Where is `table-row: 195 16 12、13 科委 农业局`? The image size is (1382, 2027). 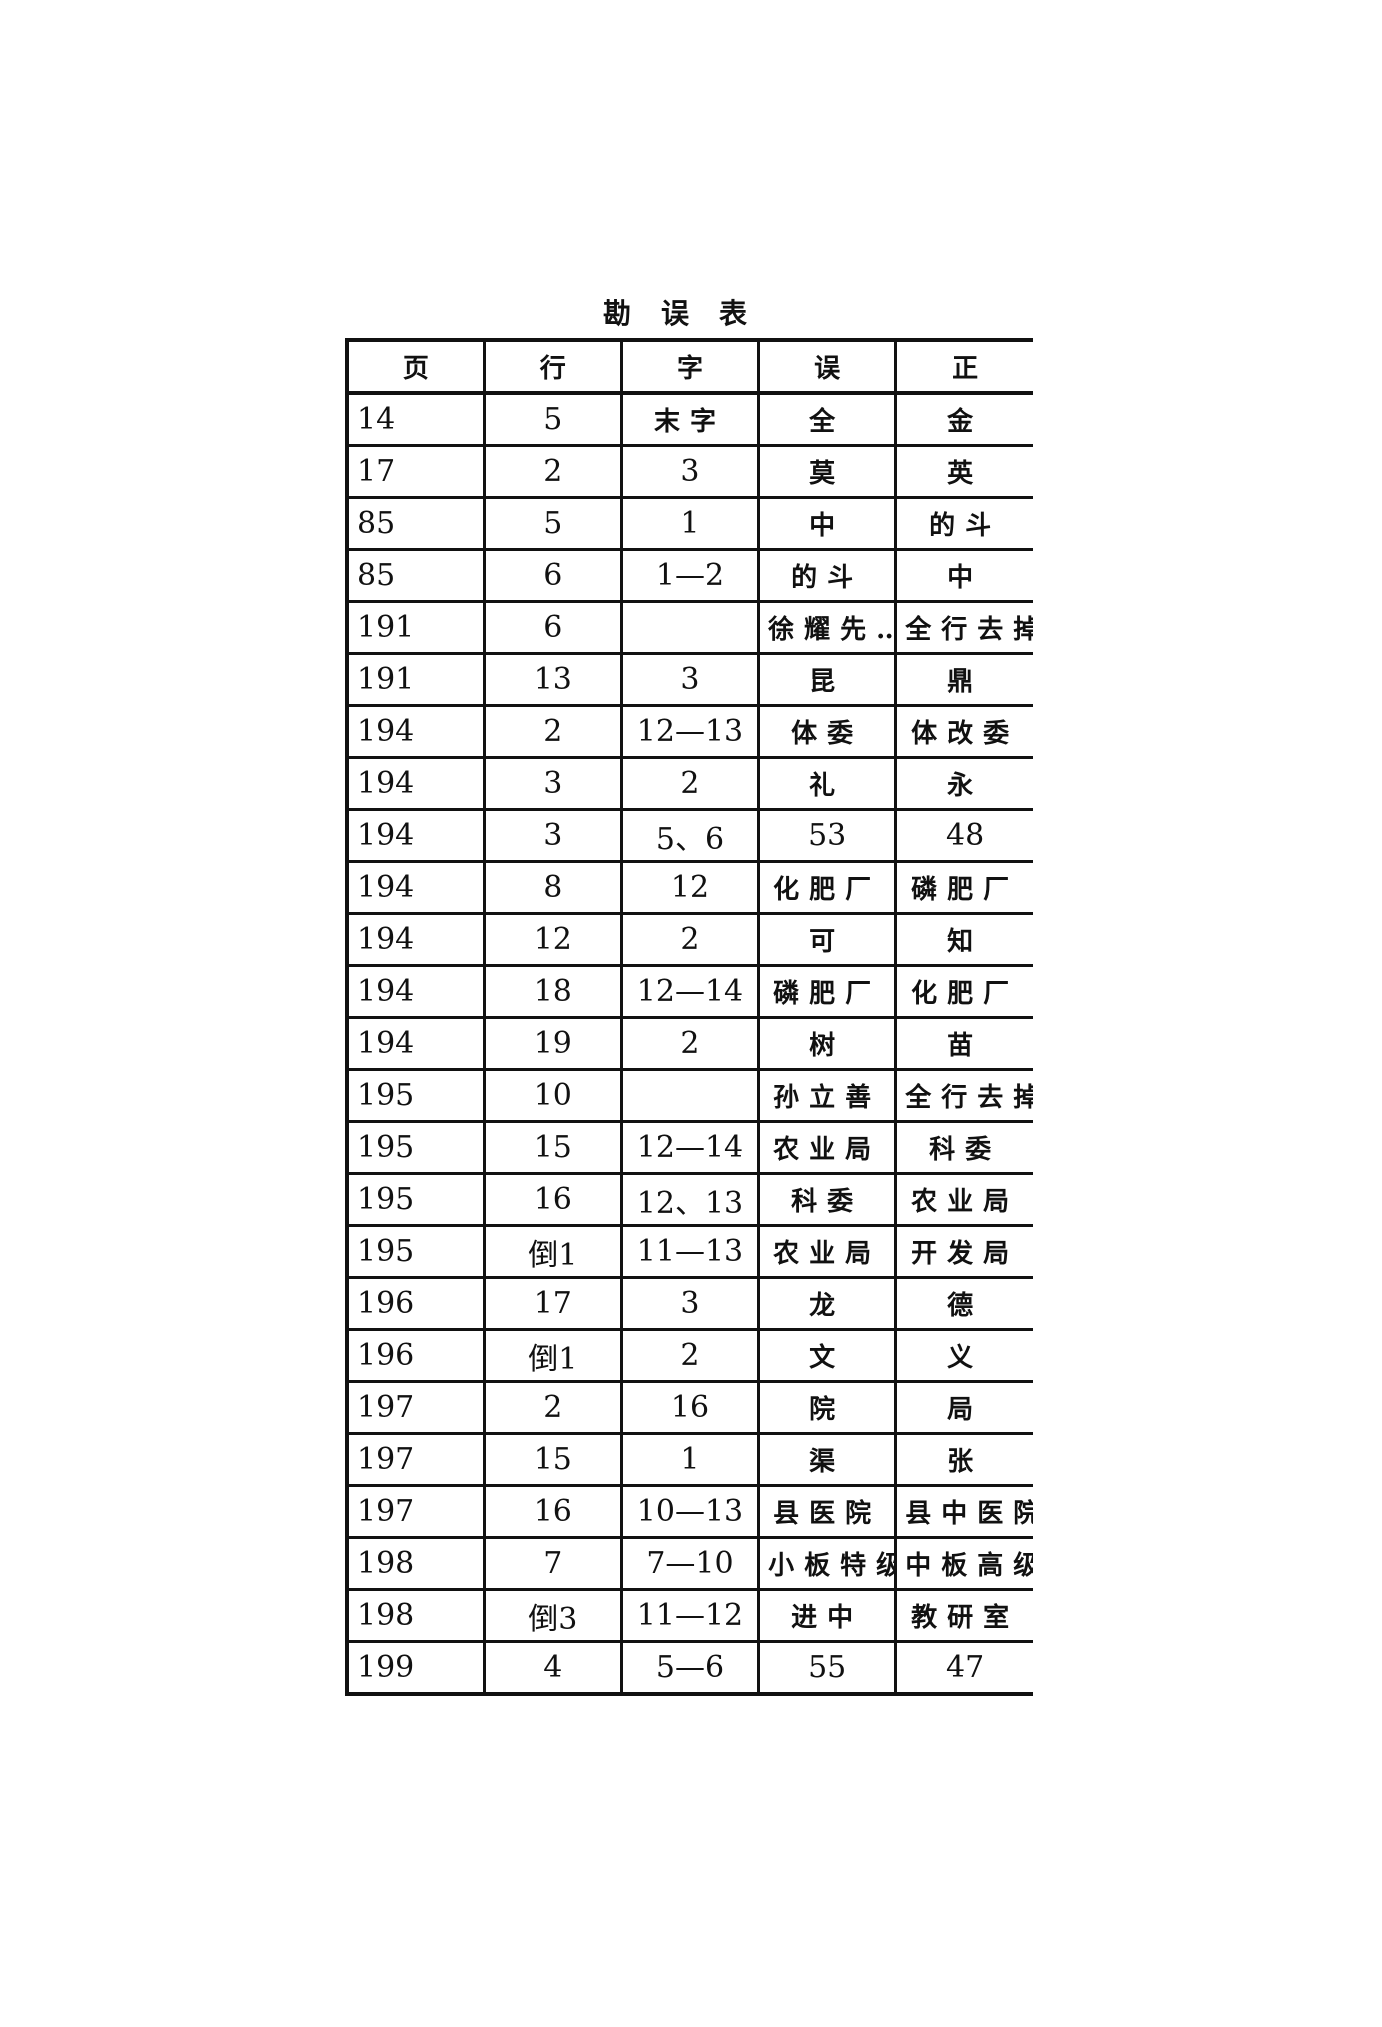 table-row: 195 16 12、13 科委 农业局 is located at coordinates (689, 1199).